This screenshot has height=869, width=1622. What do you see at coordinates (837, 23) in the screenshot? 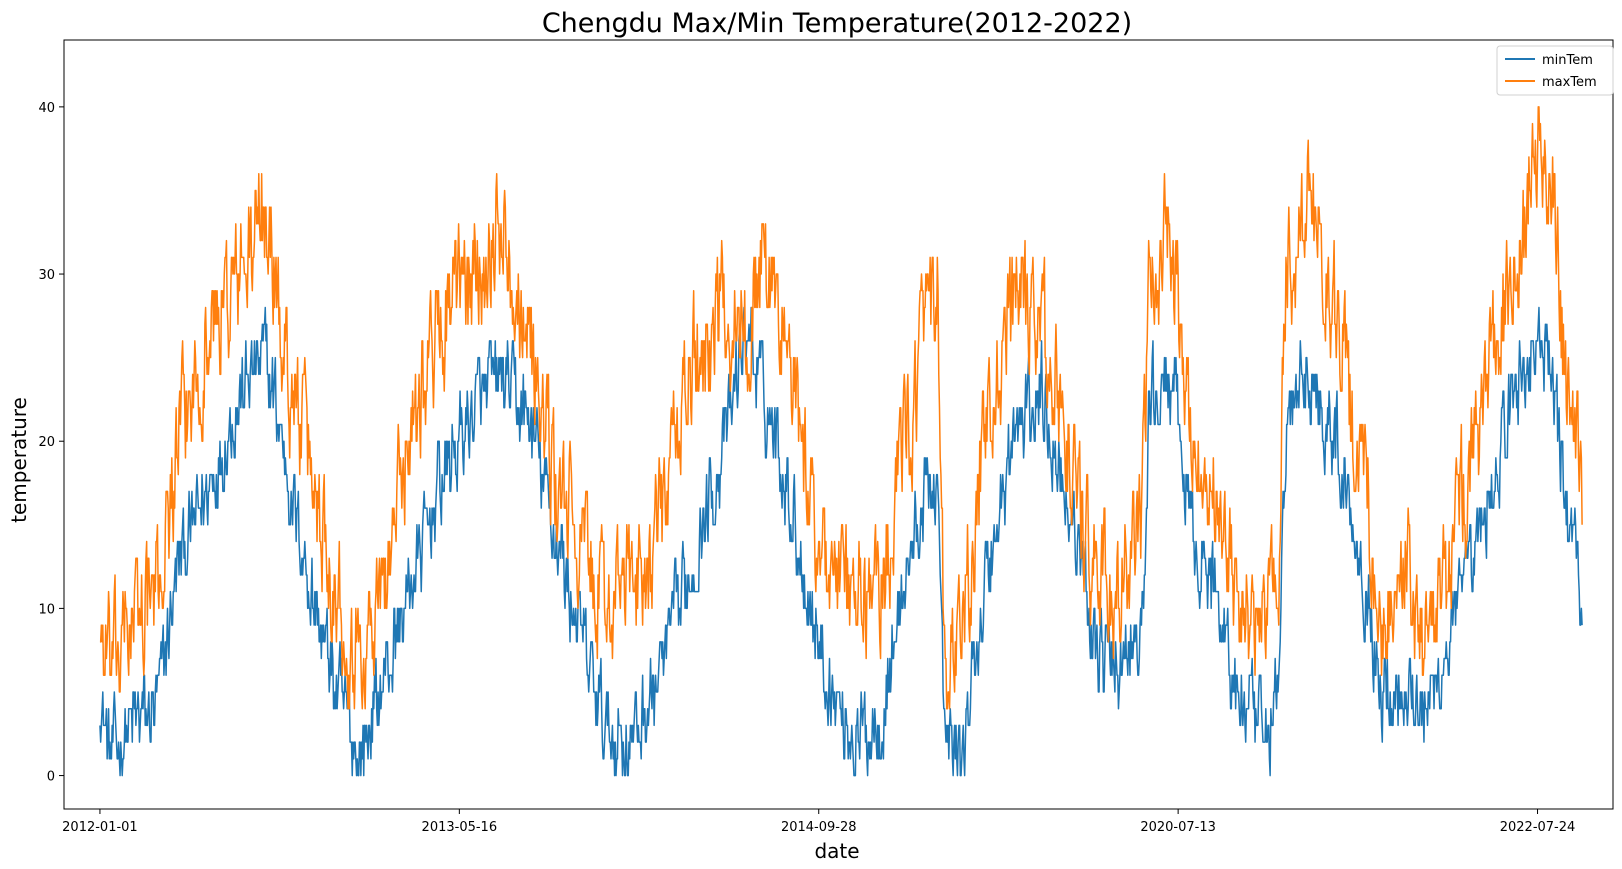
I see `chart-title: Chengdu Max/Min Temperature(2012-2022)` at bounding box center [837, 23].